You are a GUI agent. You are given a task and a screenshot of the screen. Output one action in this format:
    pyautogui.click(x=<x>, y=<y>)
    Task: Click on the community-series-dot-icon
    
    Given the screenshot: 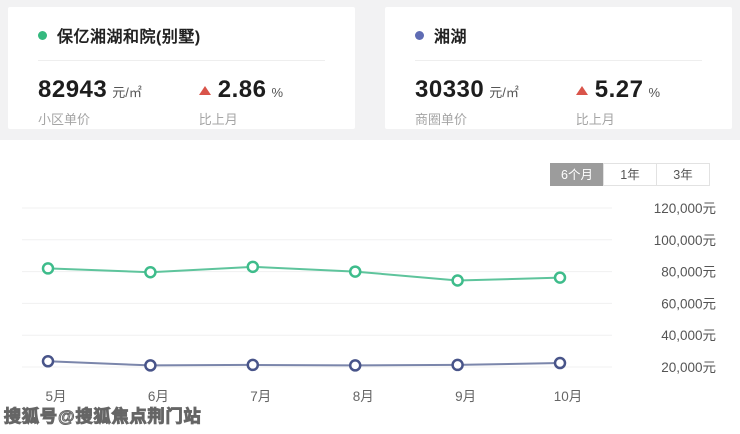 What is the action you would take?
    pyautogui.click(x=42, y=35)
    